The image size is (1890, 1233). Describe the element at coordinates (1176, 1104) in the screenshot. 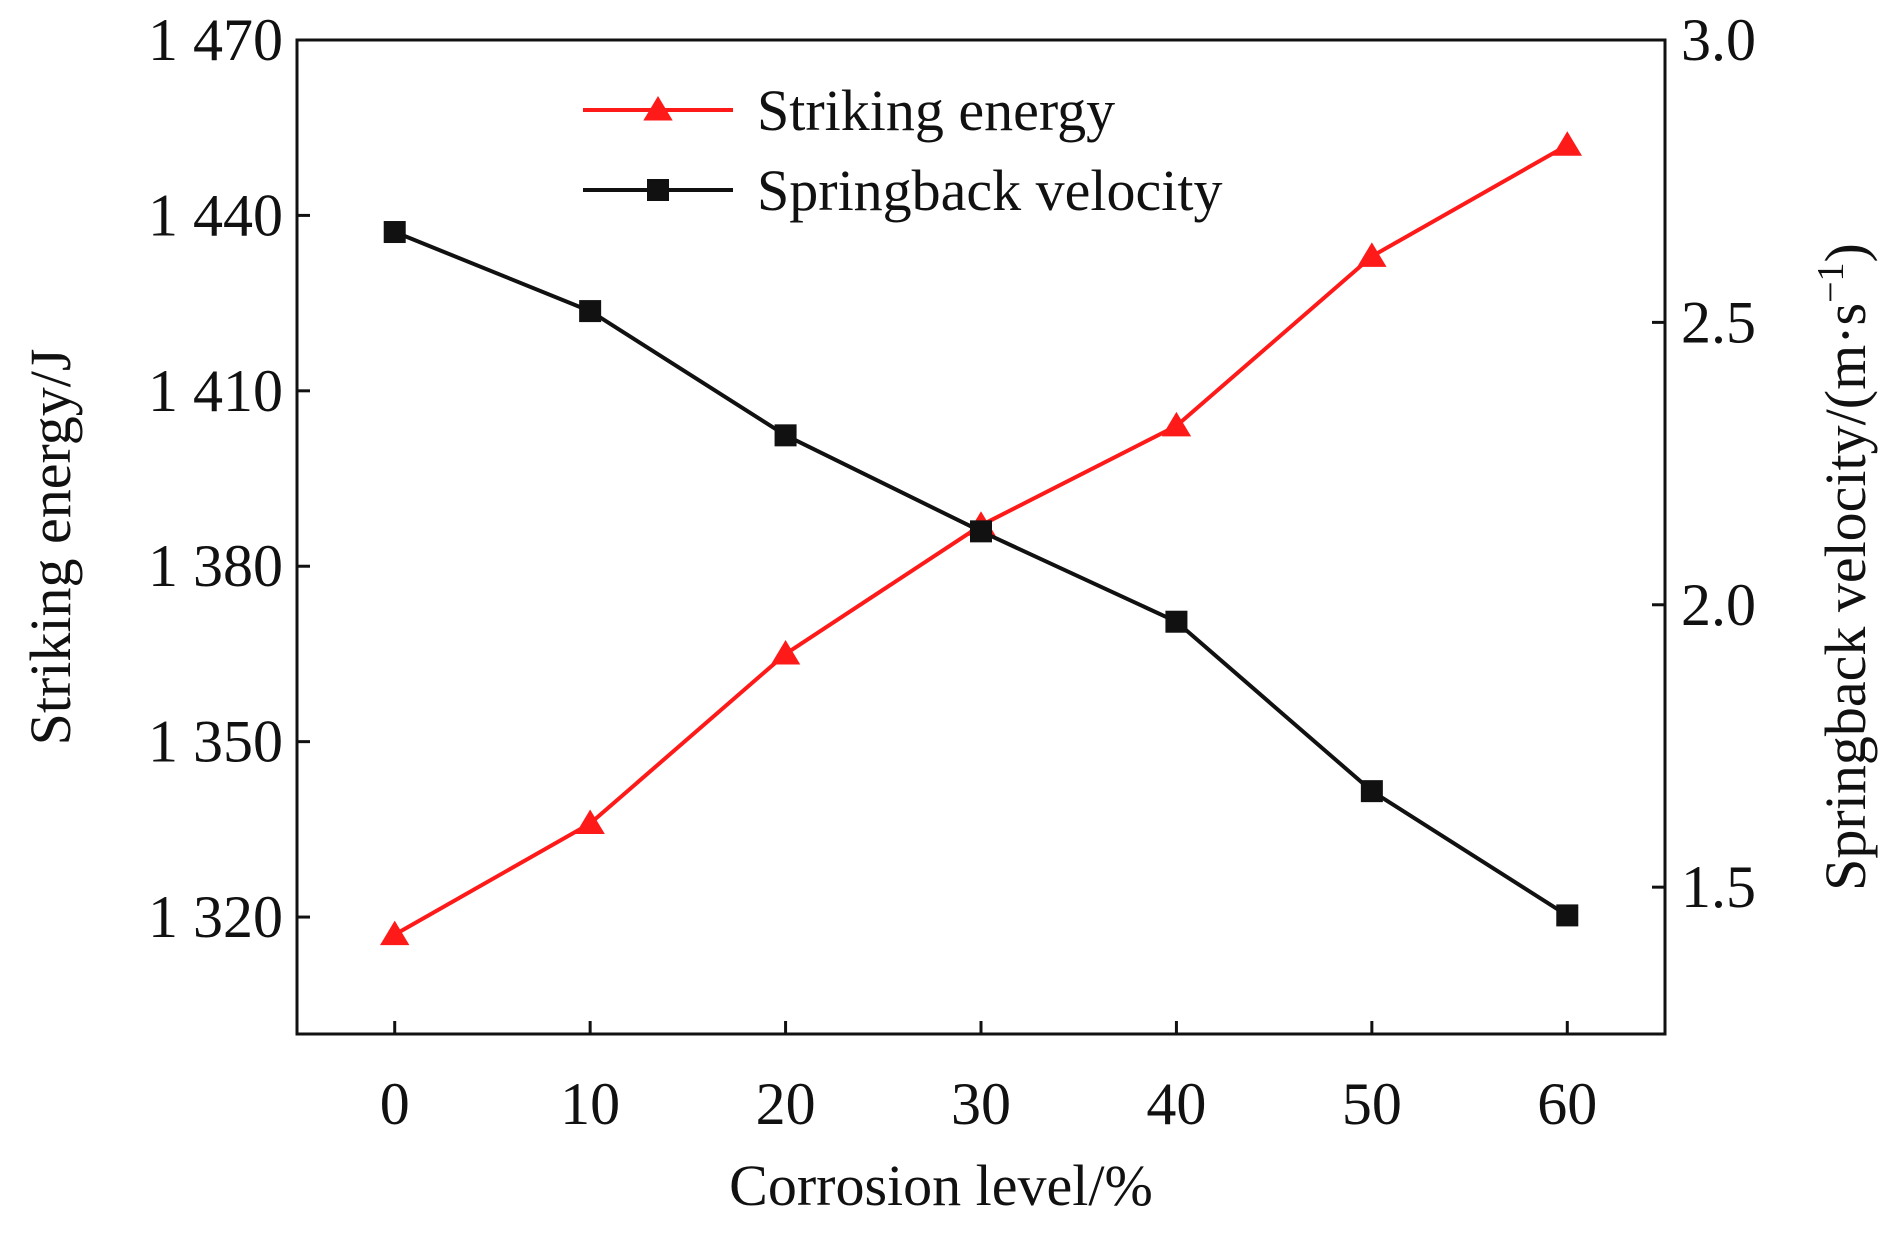

I see `x-tick-label: 40` at that location.